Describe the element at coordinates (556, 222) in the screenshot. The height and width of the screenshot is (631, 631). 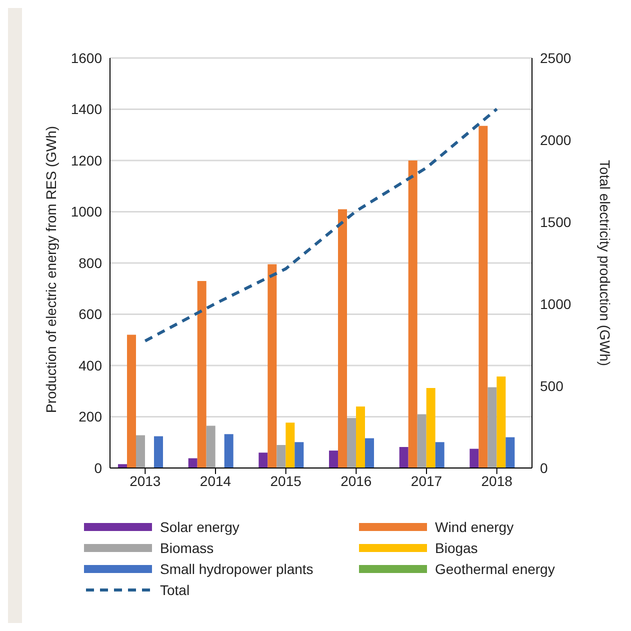
I see `y2-tick-label: 1500` at that location.